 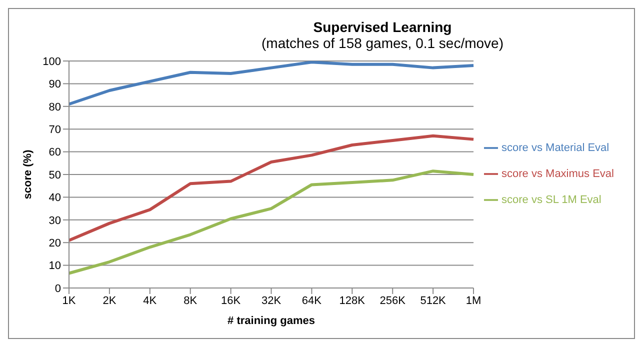 I want to click on x-tick-label: 1M, so click(x=474, y=300).